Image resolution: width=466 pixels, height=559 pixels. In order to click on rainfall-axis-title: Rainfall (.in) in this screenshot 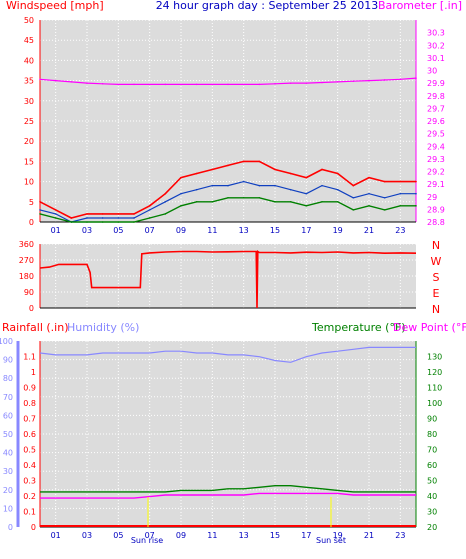, I will do `click(35, 327)`.